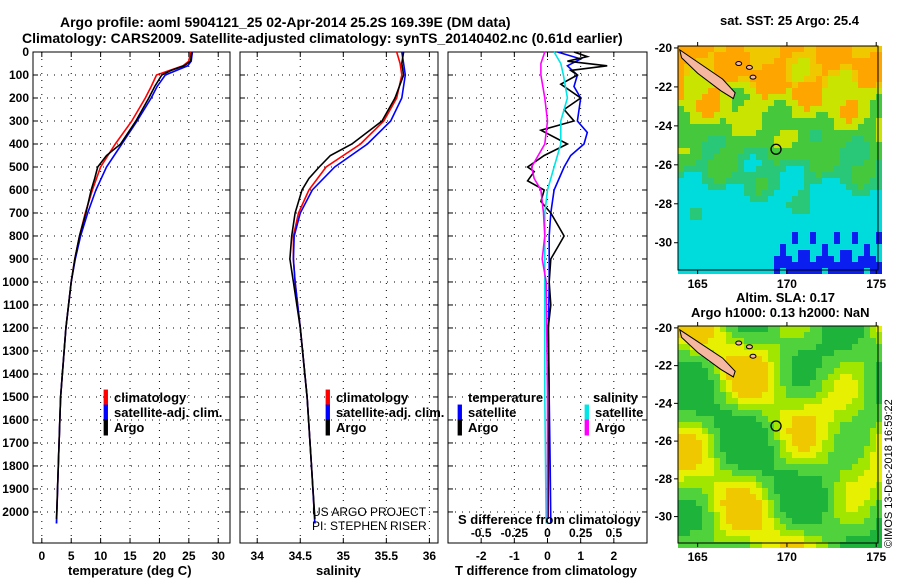 The image size is (900, 580). Describe the element at coordinates (367, 397) in the screenshot. I see `legend-climatology-sal: ▍climatology` at that location.